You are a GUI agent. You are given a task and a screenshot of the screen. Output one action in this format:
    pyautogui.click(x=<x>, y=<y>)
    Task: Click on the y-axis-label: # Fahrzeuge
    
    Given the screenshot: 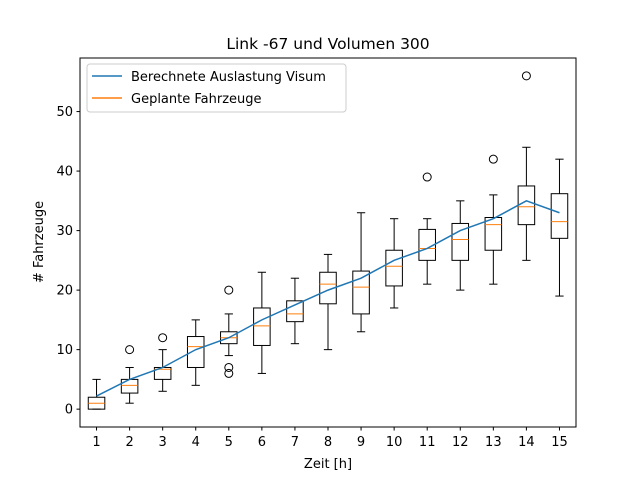 What is the action you would take?
    pyautogui.click(x=39, y=242)
    